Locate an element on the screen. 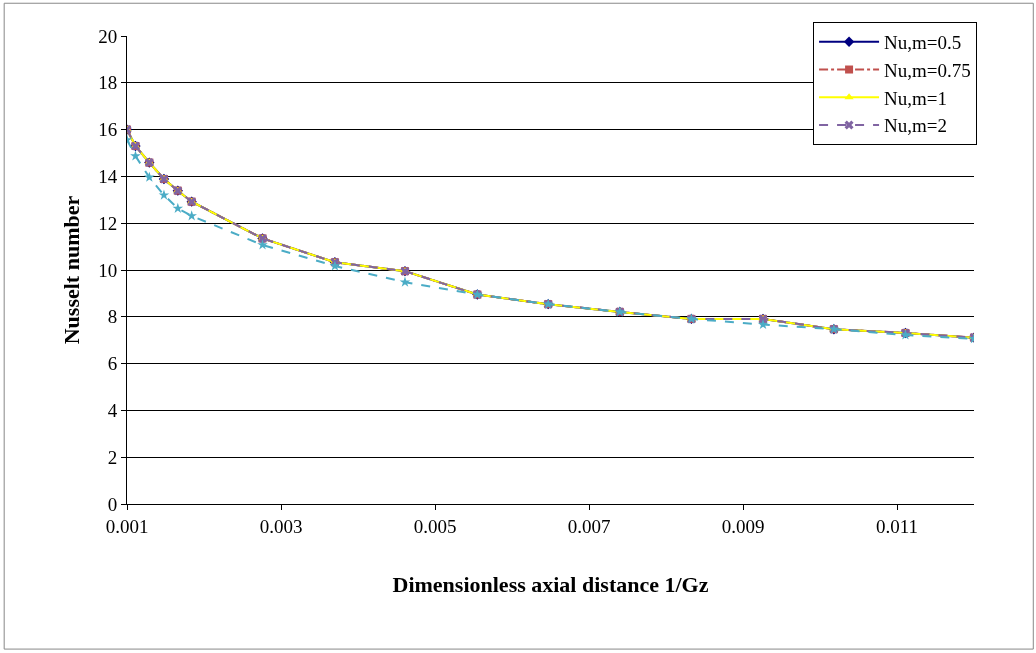 This screenshot has height=653, width=1036. y-tick-label: 0 is located at coordinates (112, 504).